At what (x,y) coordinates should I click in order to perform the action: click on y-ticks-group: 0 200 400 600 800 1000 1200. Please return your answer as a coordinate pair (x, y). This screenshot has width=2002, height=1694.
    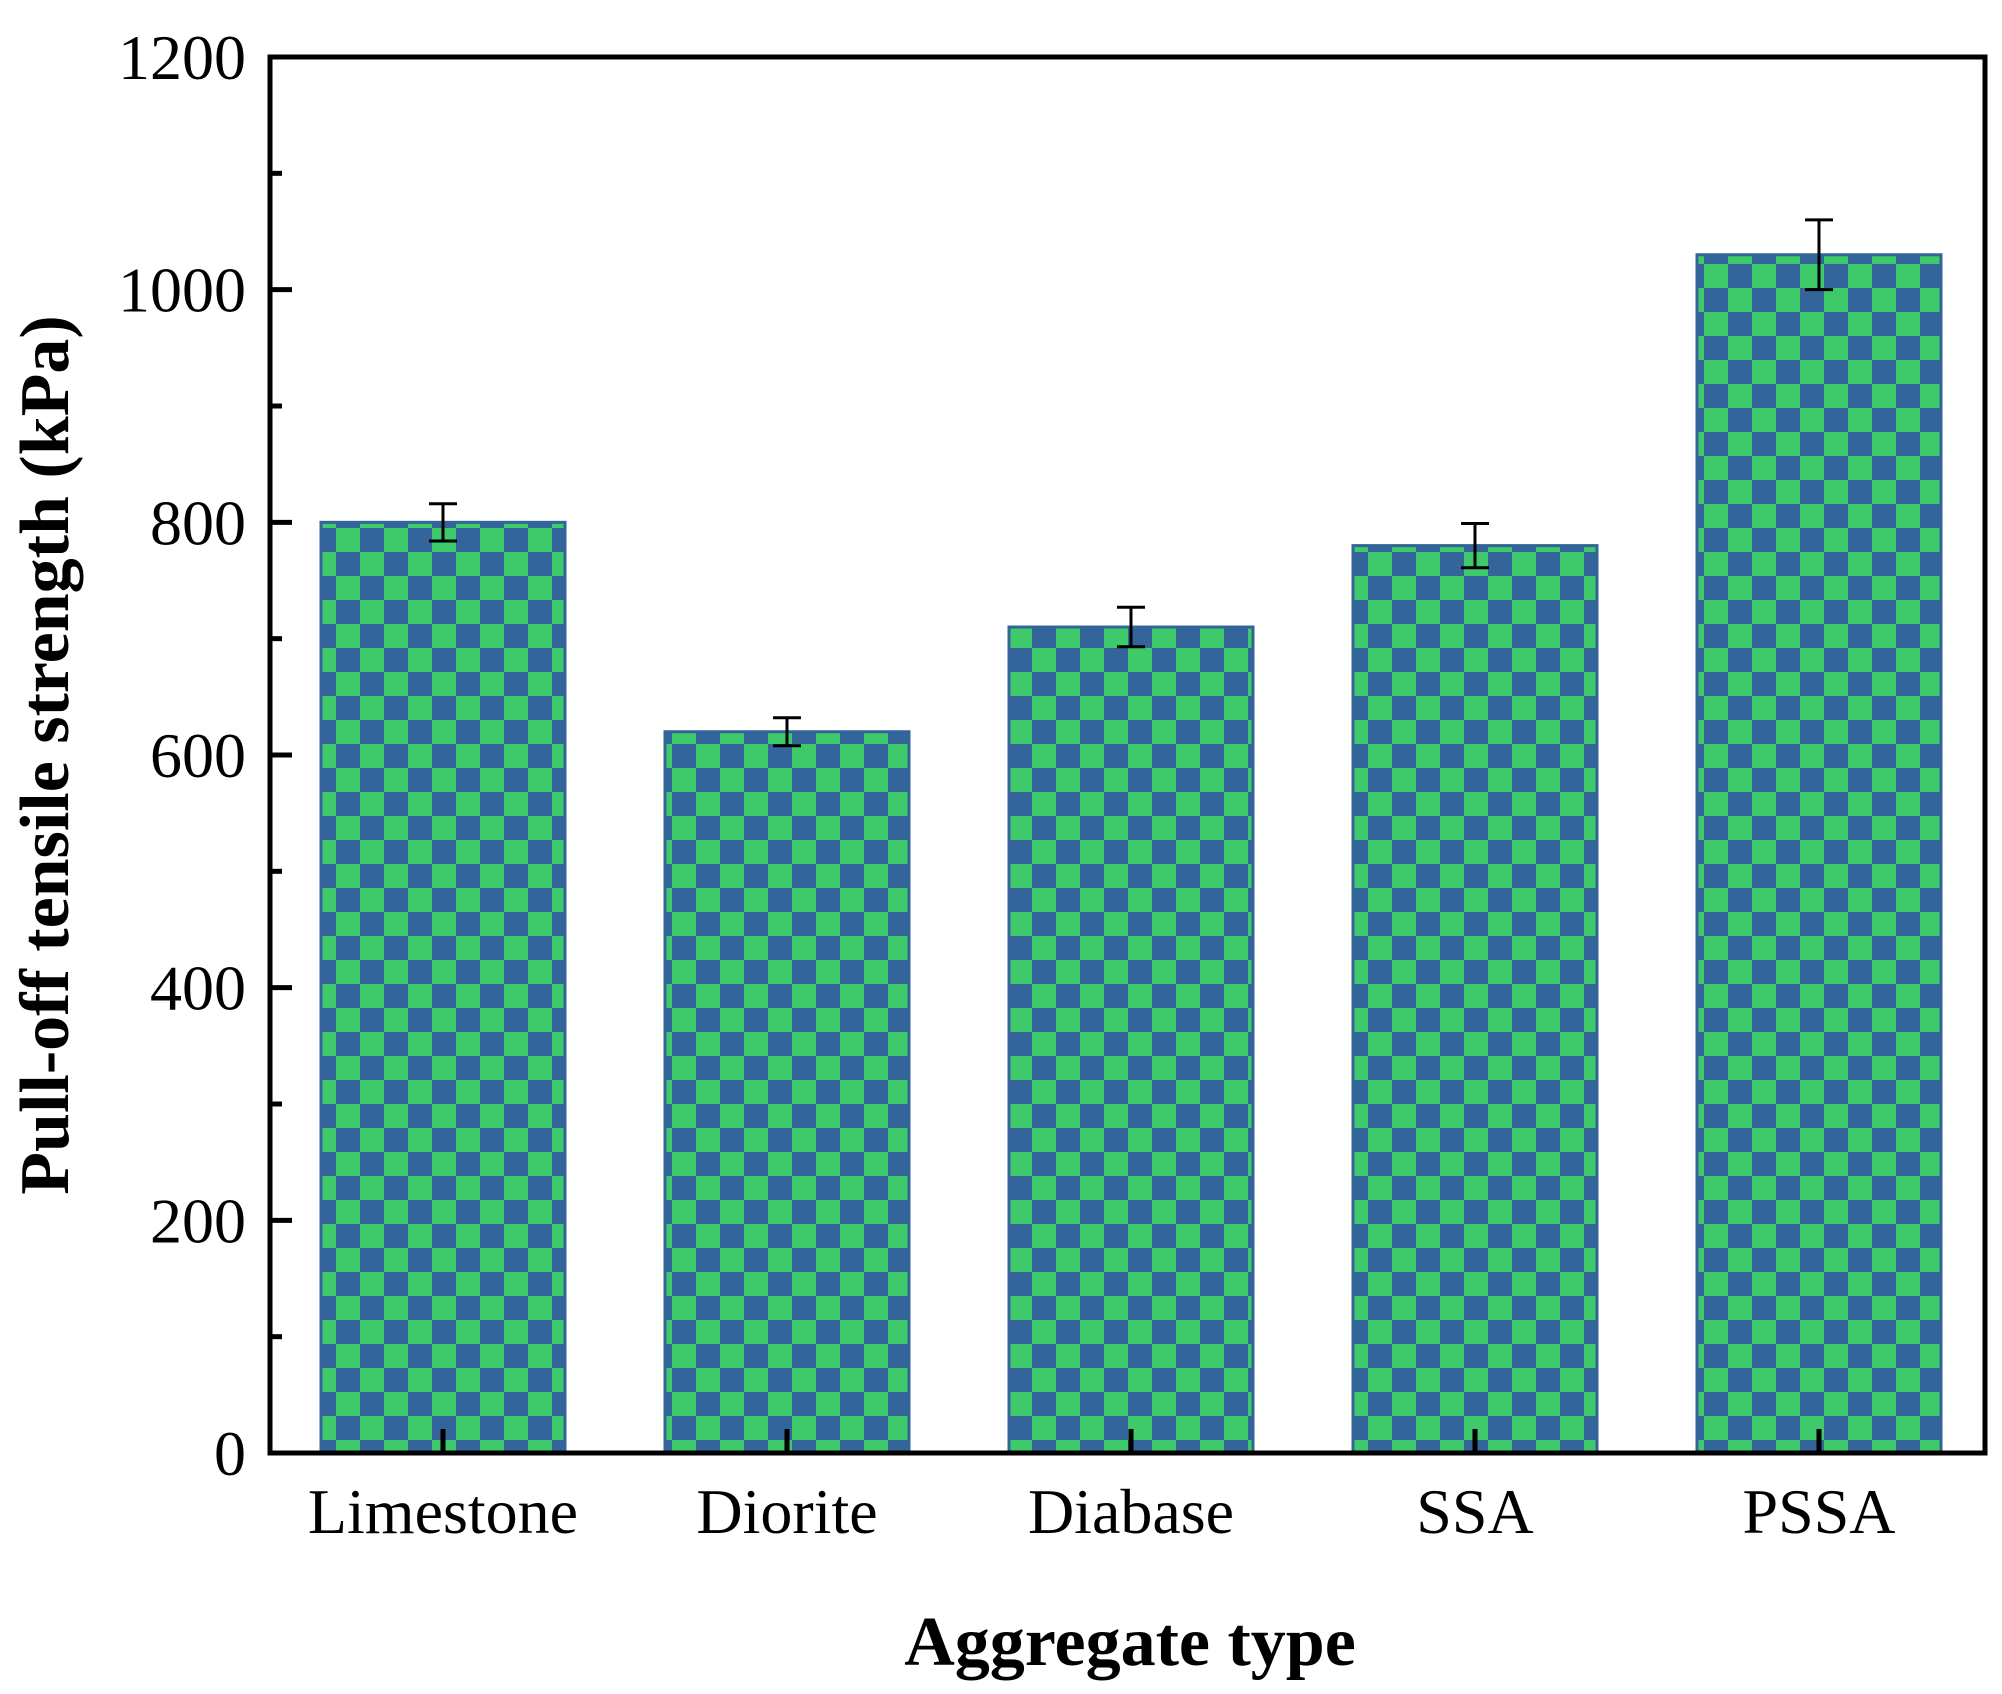
    Looking at the image, I should click on (205, 755).